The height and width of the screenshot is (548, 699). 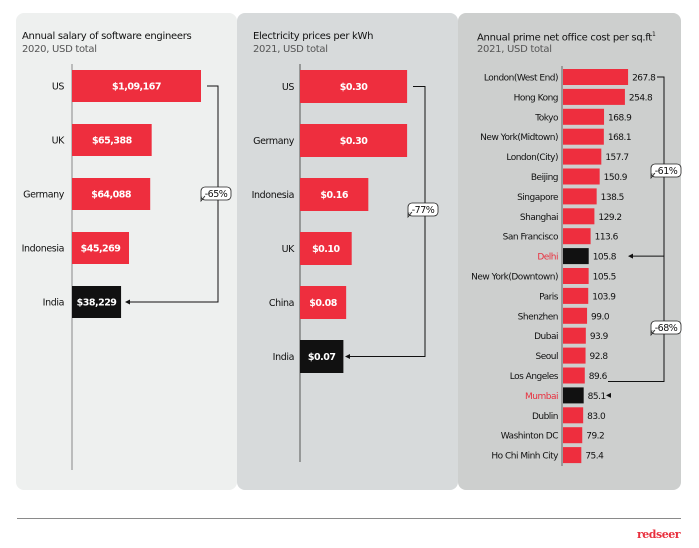 I want to click on electricity-bar-china, so click(x=323, y=302).